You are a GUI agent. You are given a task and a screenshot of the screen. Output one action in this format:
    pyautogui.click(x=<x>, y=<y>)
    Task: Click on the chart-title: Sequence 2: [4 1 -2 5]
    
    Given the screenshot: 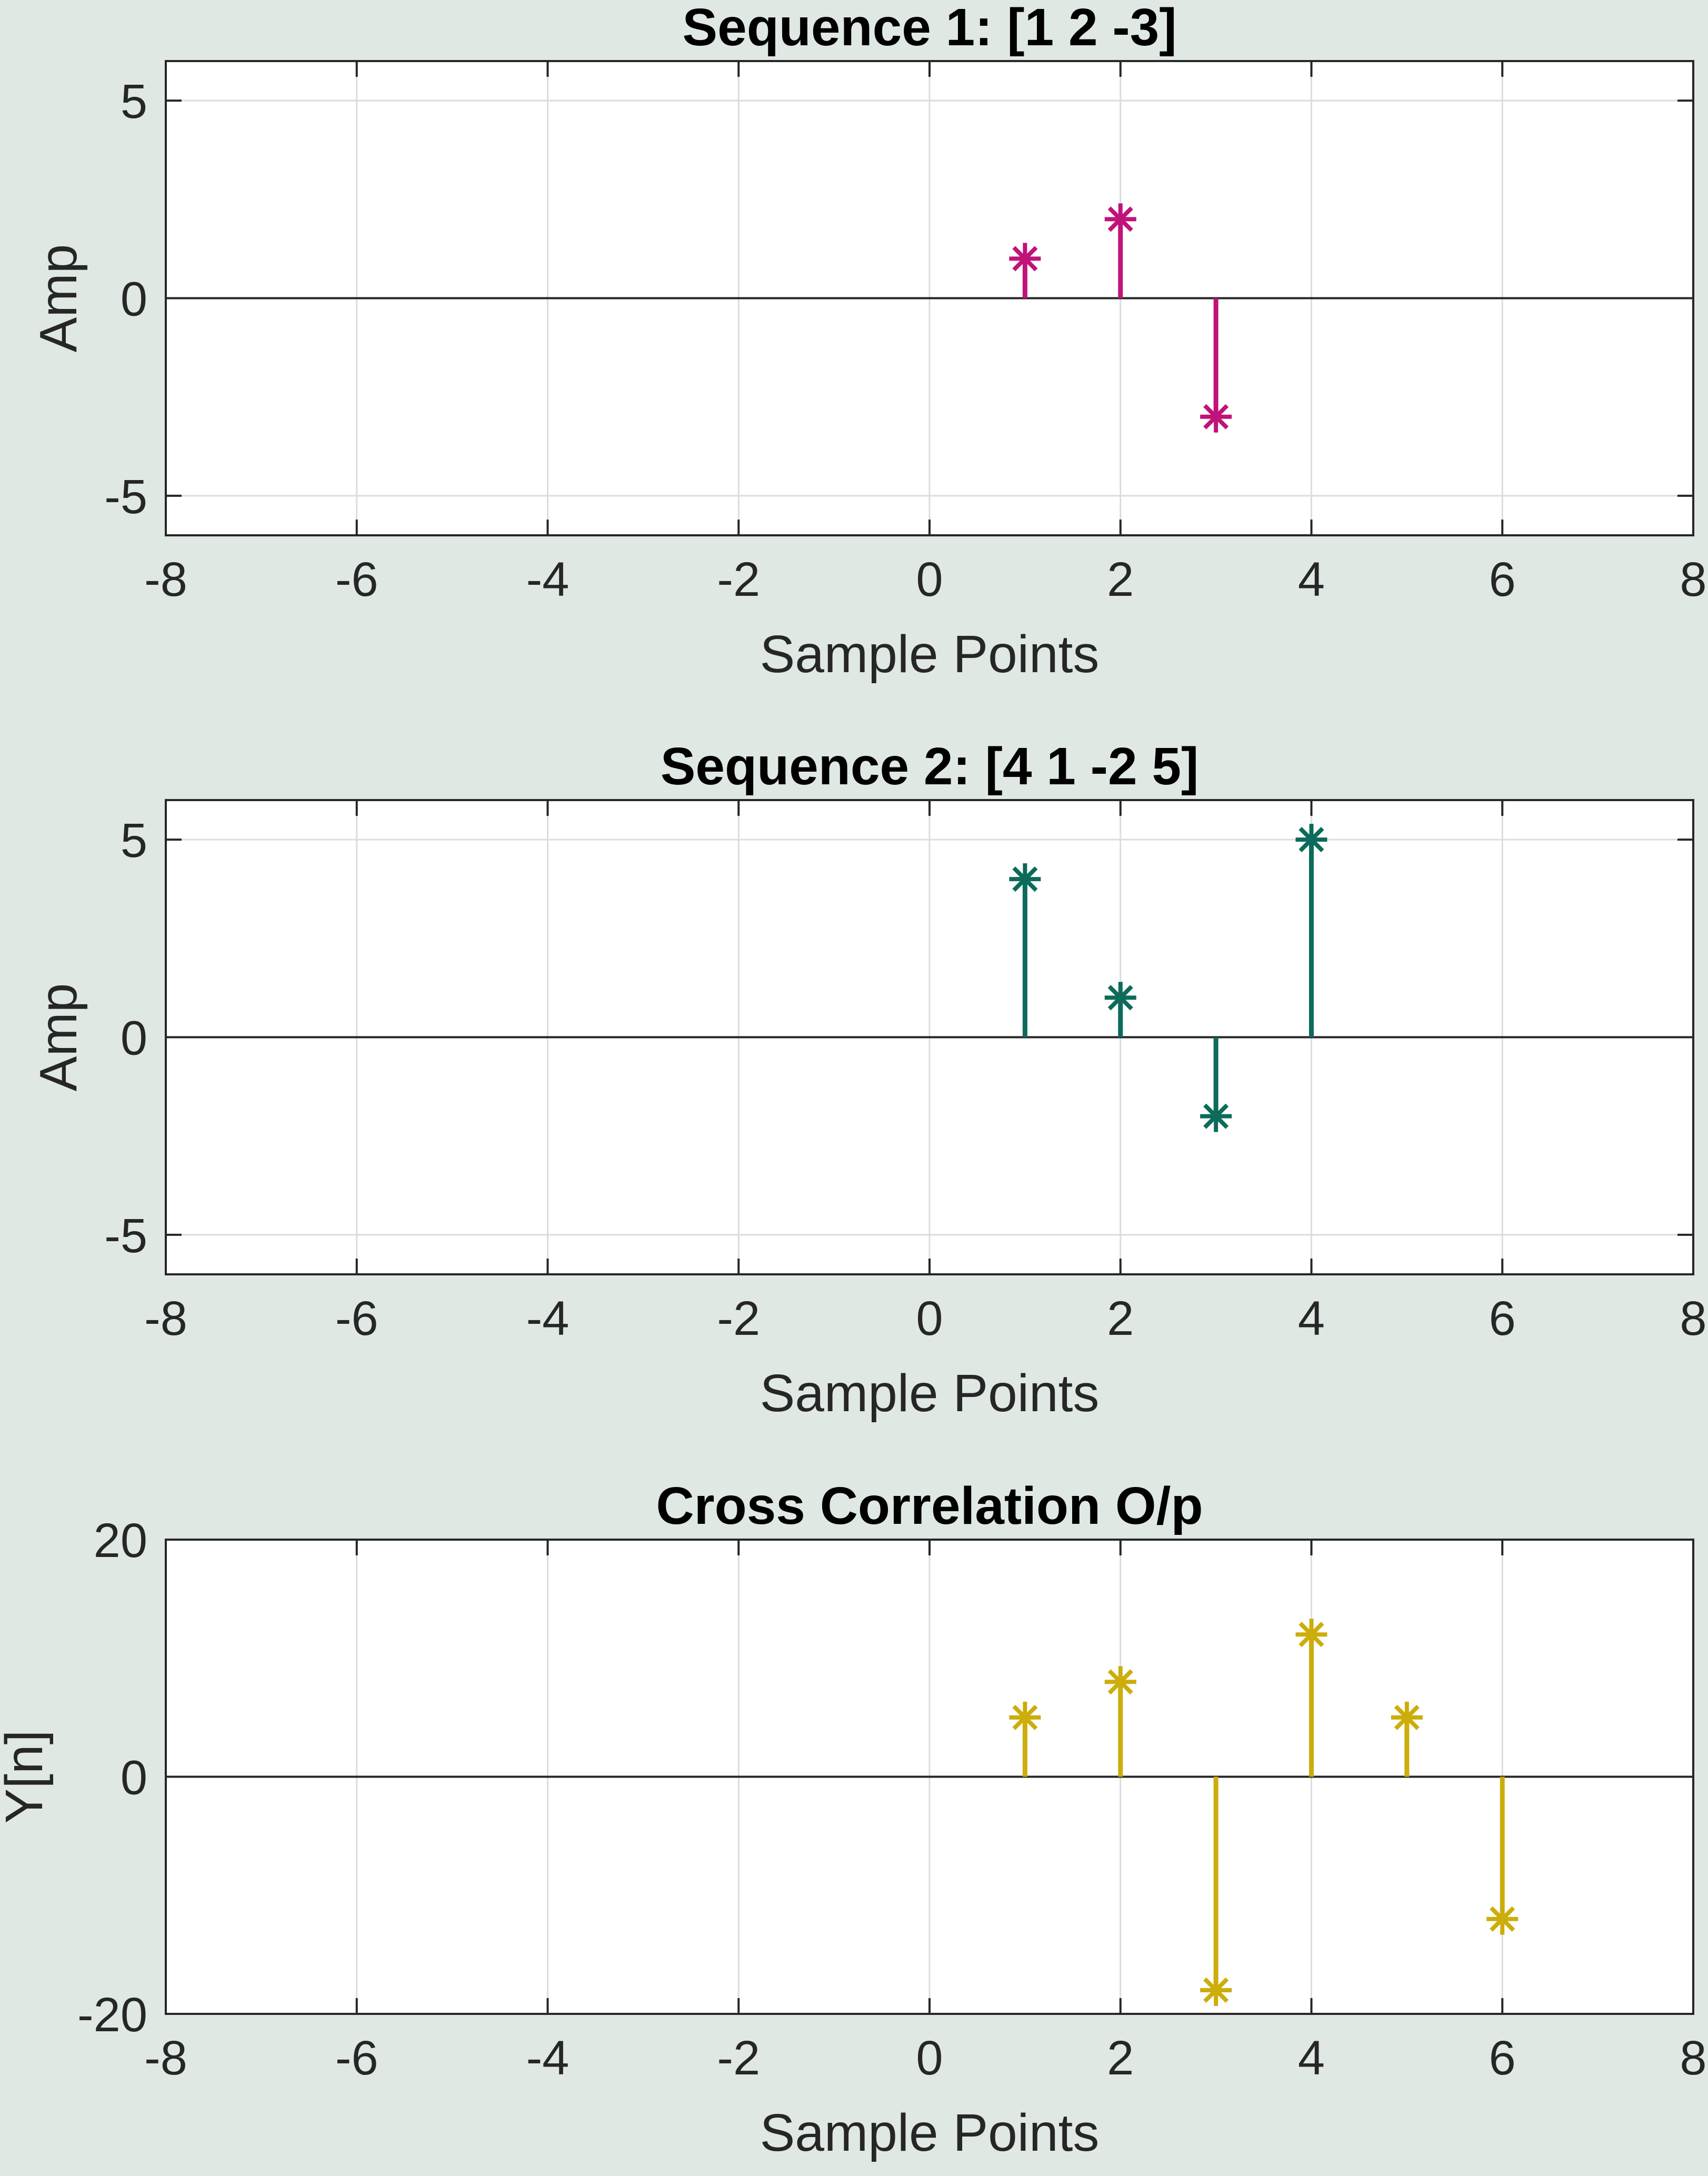 What is the action you would take?
    pyautogui.click(x=930, y=766)
    